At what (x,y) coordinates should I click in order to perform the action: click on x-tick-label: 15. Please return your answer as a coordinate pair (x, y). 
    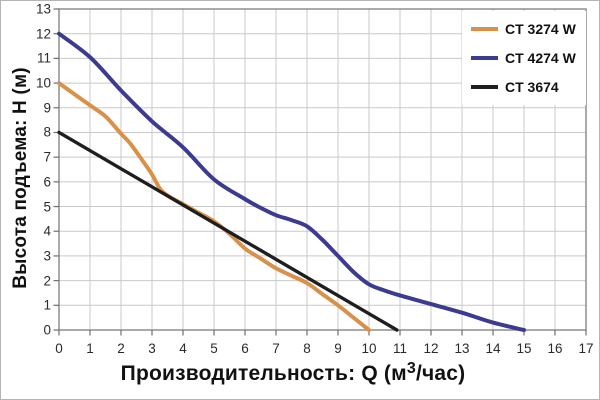
    Looking at the image, I should click on (524, 348).